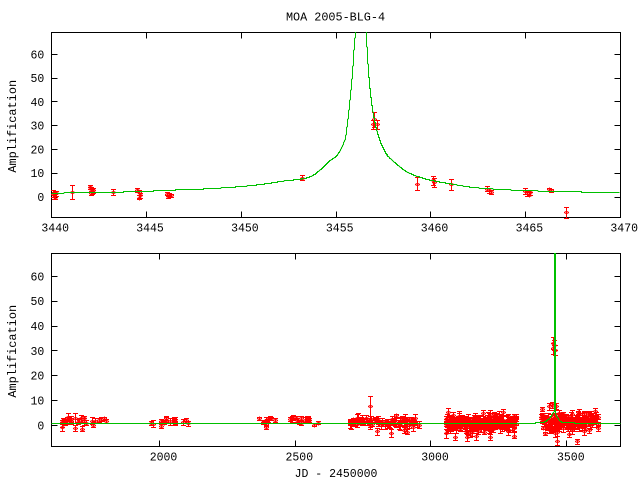 The height and width of the screenshot is (480, 640). I want to click on svg-text: MOA 2005-BLG-4, so click(335, 17).